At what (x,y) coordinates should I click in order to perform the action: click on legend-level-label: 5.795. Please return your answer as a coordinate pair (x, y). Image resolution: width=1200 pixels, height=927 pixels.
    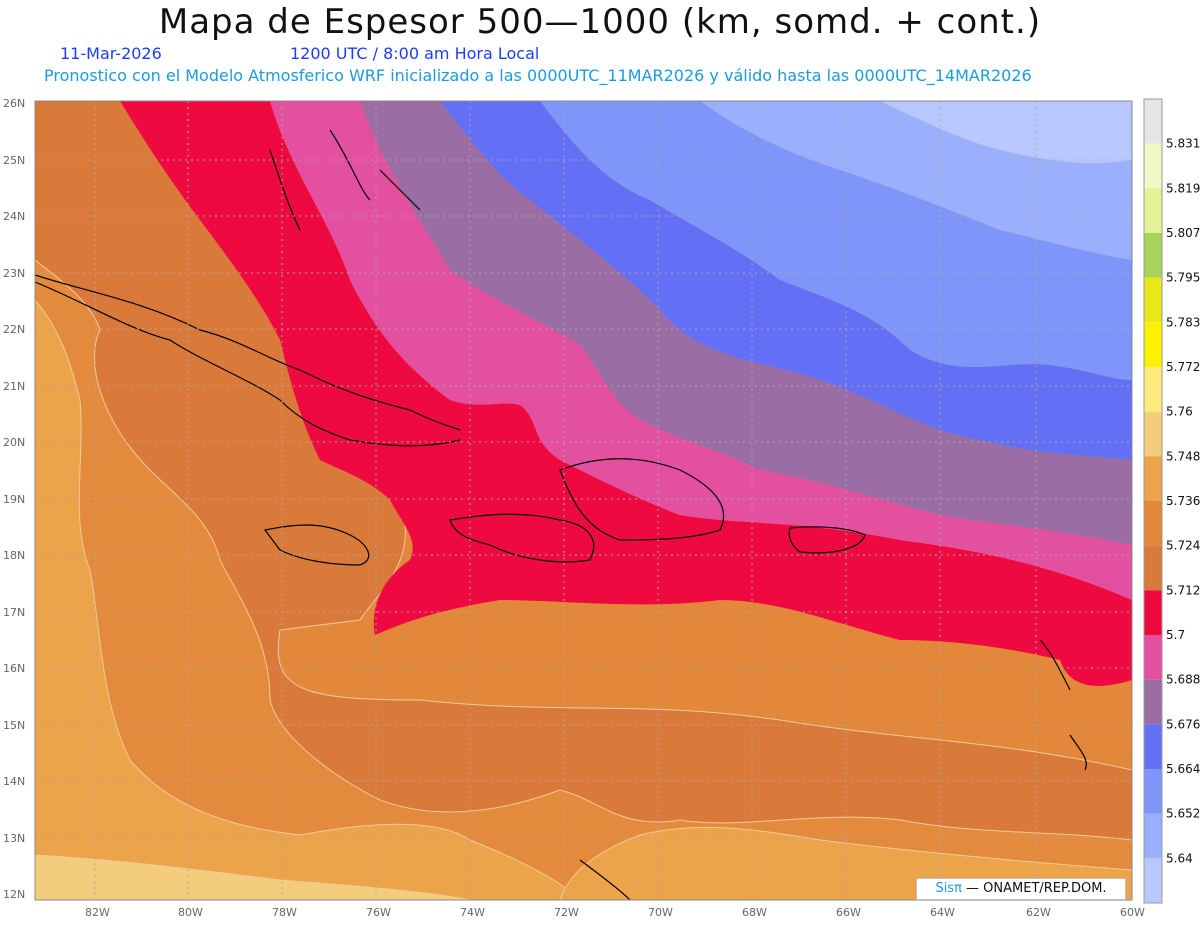
    Looking at the image, I should click on (1183, 278).